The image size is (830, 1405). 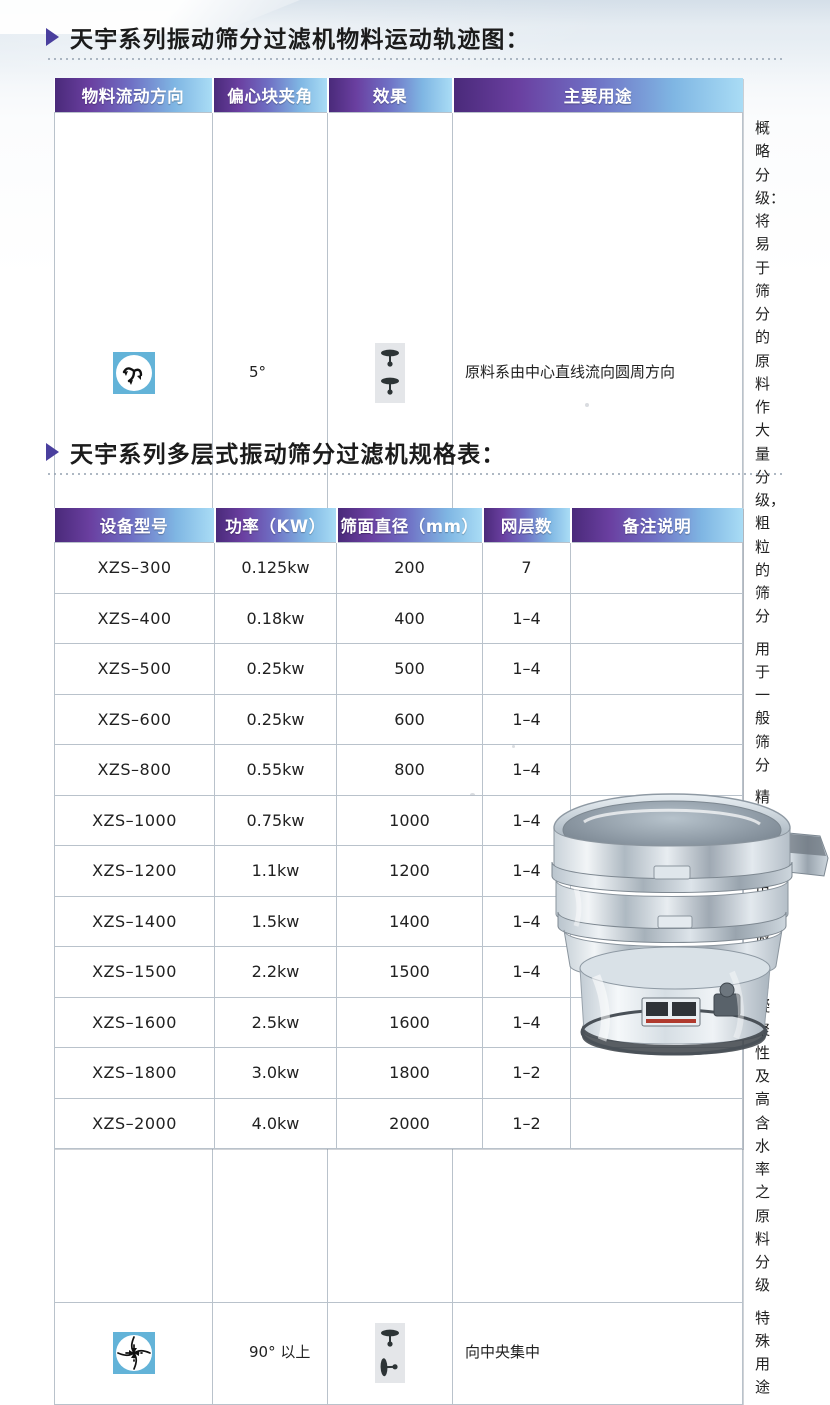 I want to click on spec-cell-power: 1.1kw, so click(x=275, y=871).